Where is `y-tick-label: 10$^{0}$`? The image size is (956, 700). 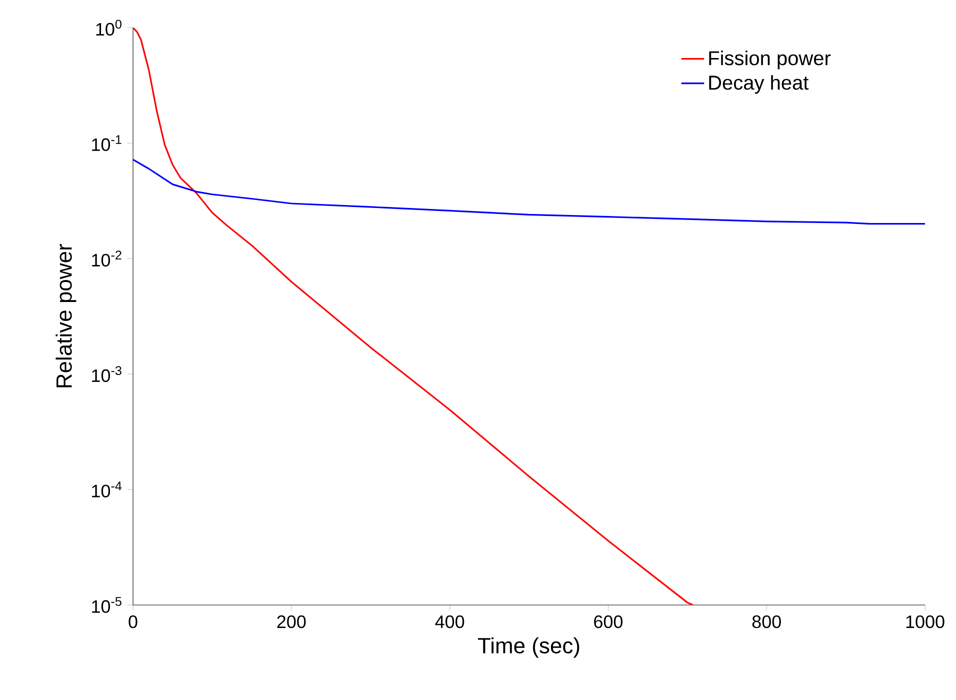 y-tick-label: 10$^{0}$ is located at coordinates (109, 28).